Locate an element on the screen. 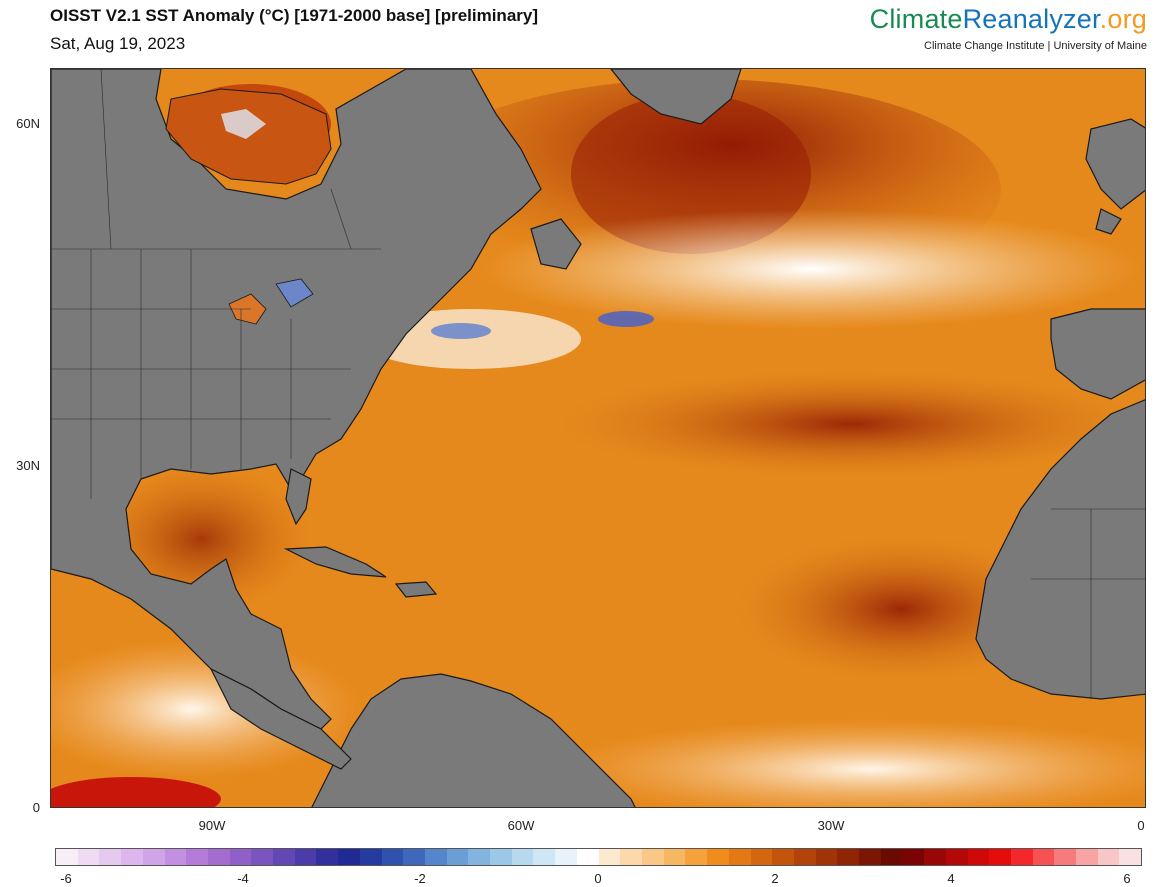  brand-logo-part2: Reanalyzer is located at coordinates (1031, 19).